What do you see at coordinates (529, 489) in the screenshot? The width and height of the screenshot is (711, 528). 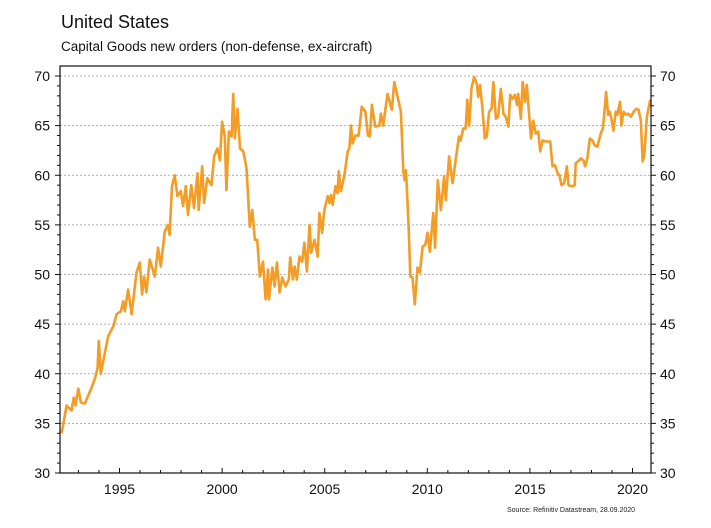 I see `x-tick-label: 2015` at bounding box center [529, 489].